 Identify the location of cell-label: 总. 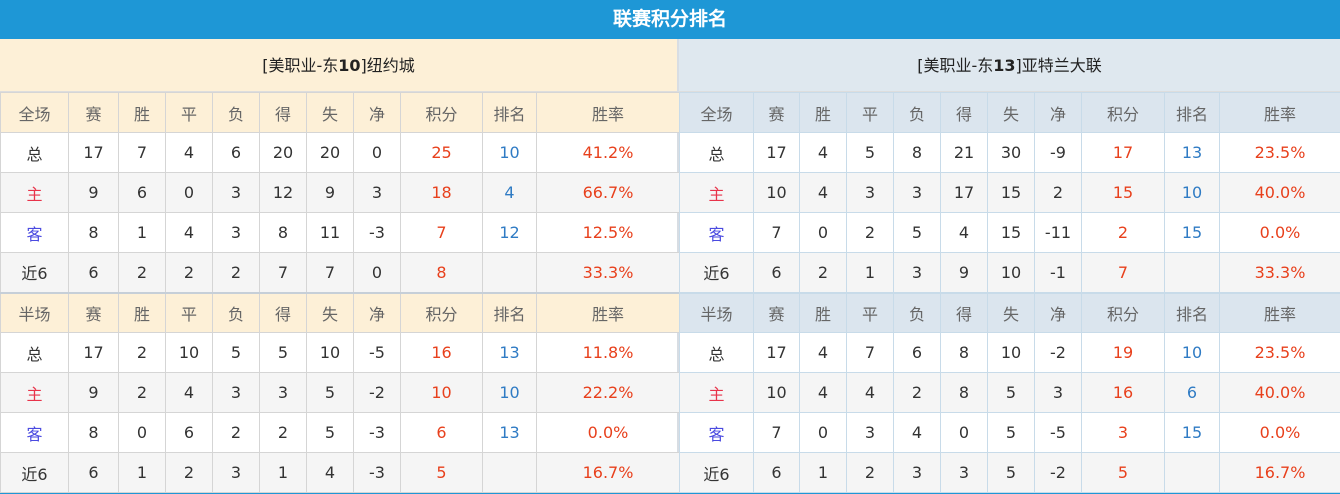
(34, 352).